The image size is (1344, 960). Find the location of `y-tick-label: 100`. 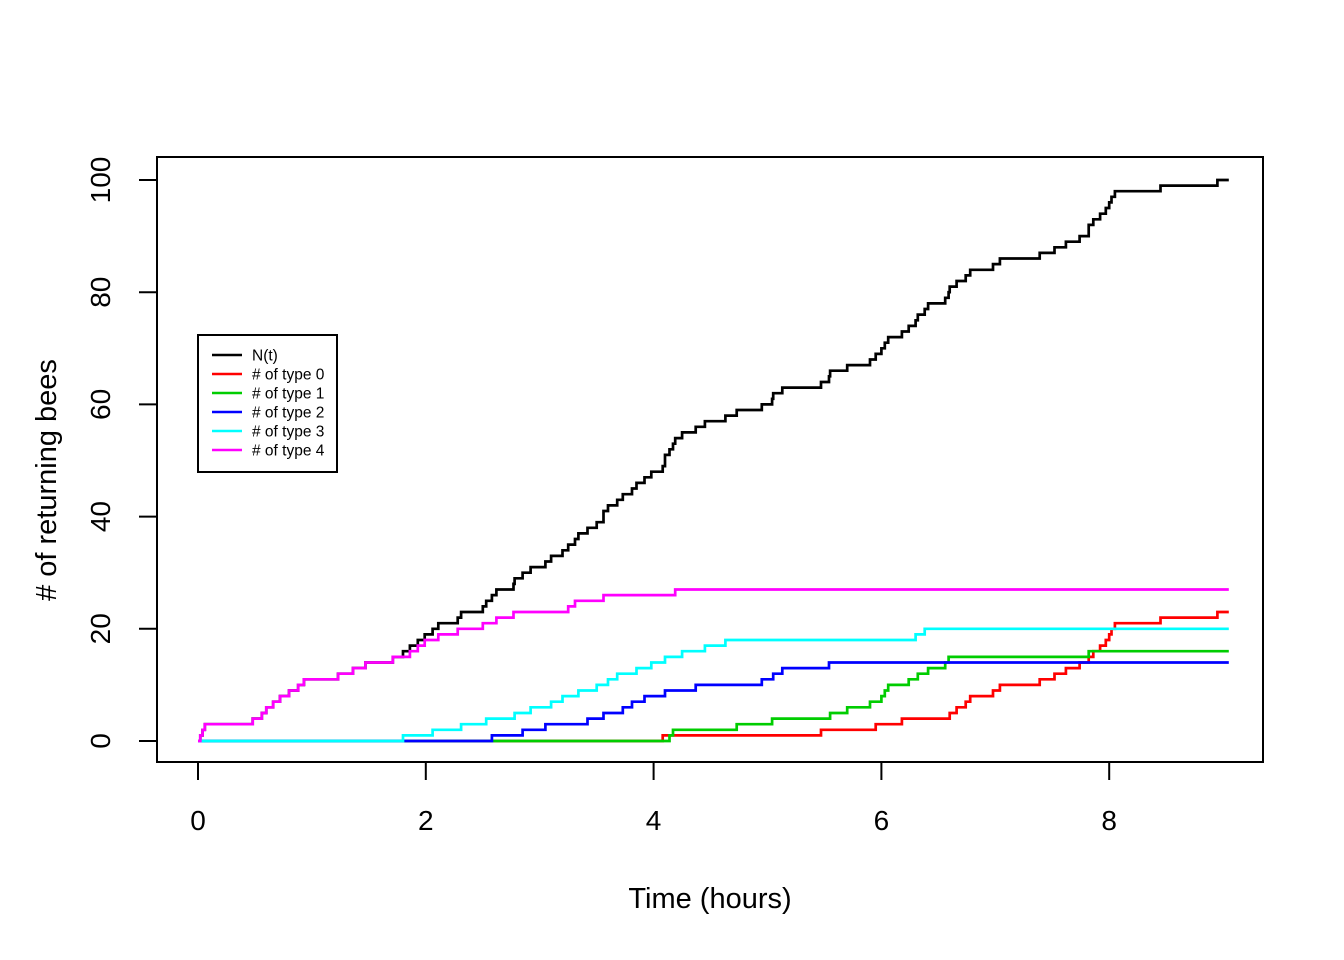

y-tick-label: 100 is located at coordinates (100, 180).